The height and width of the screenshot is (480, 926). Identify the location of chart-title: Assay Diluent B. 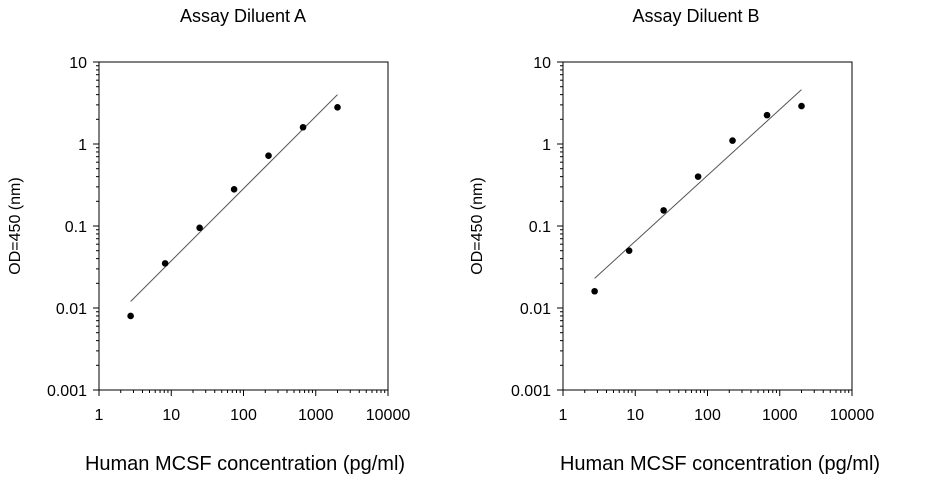
(695, 16).